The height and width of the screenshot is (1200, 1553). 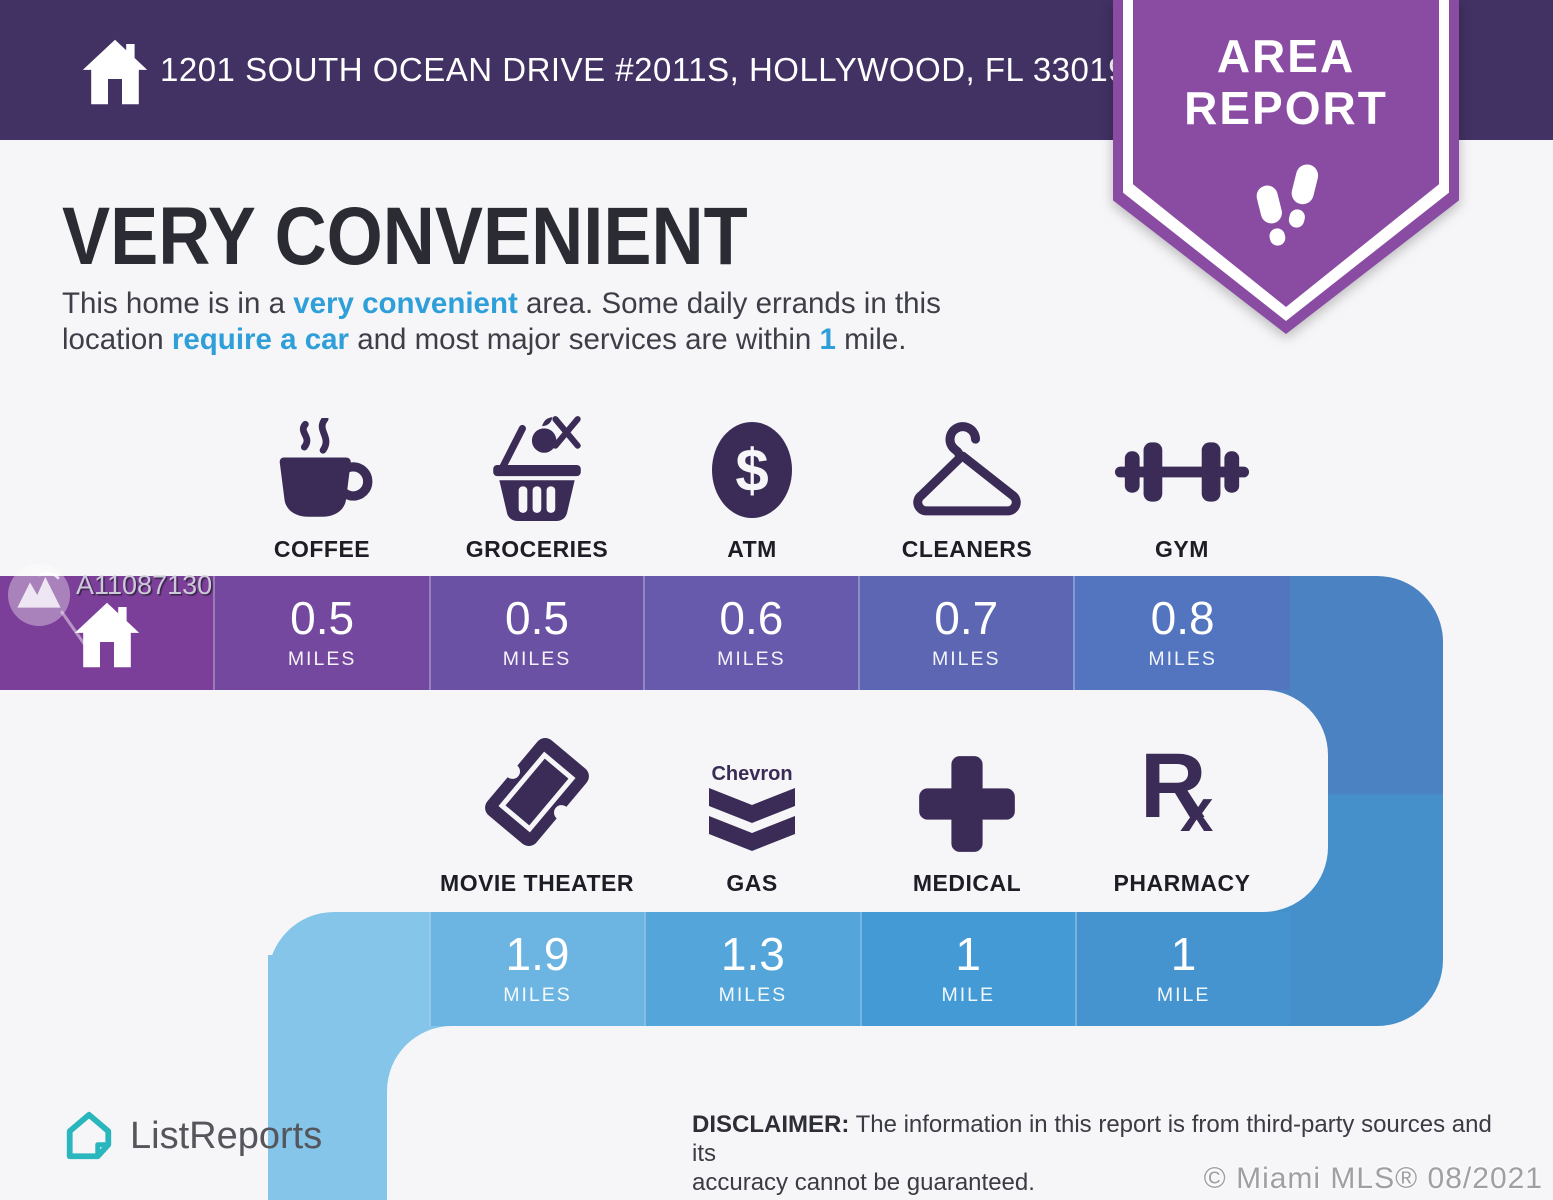 I want to click on chevron-brand-text: Chevron, so click(x=752, y=774).